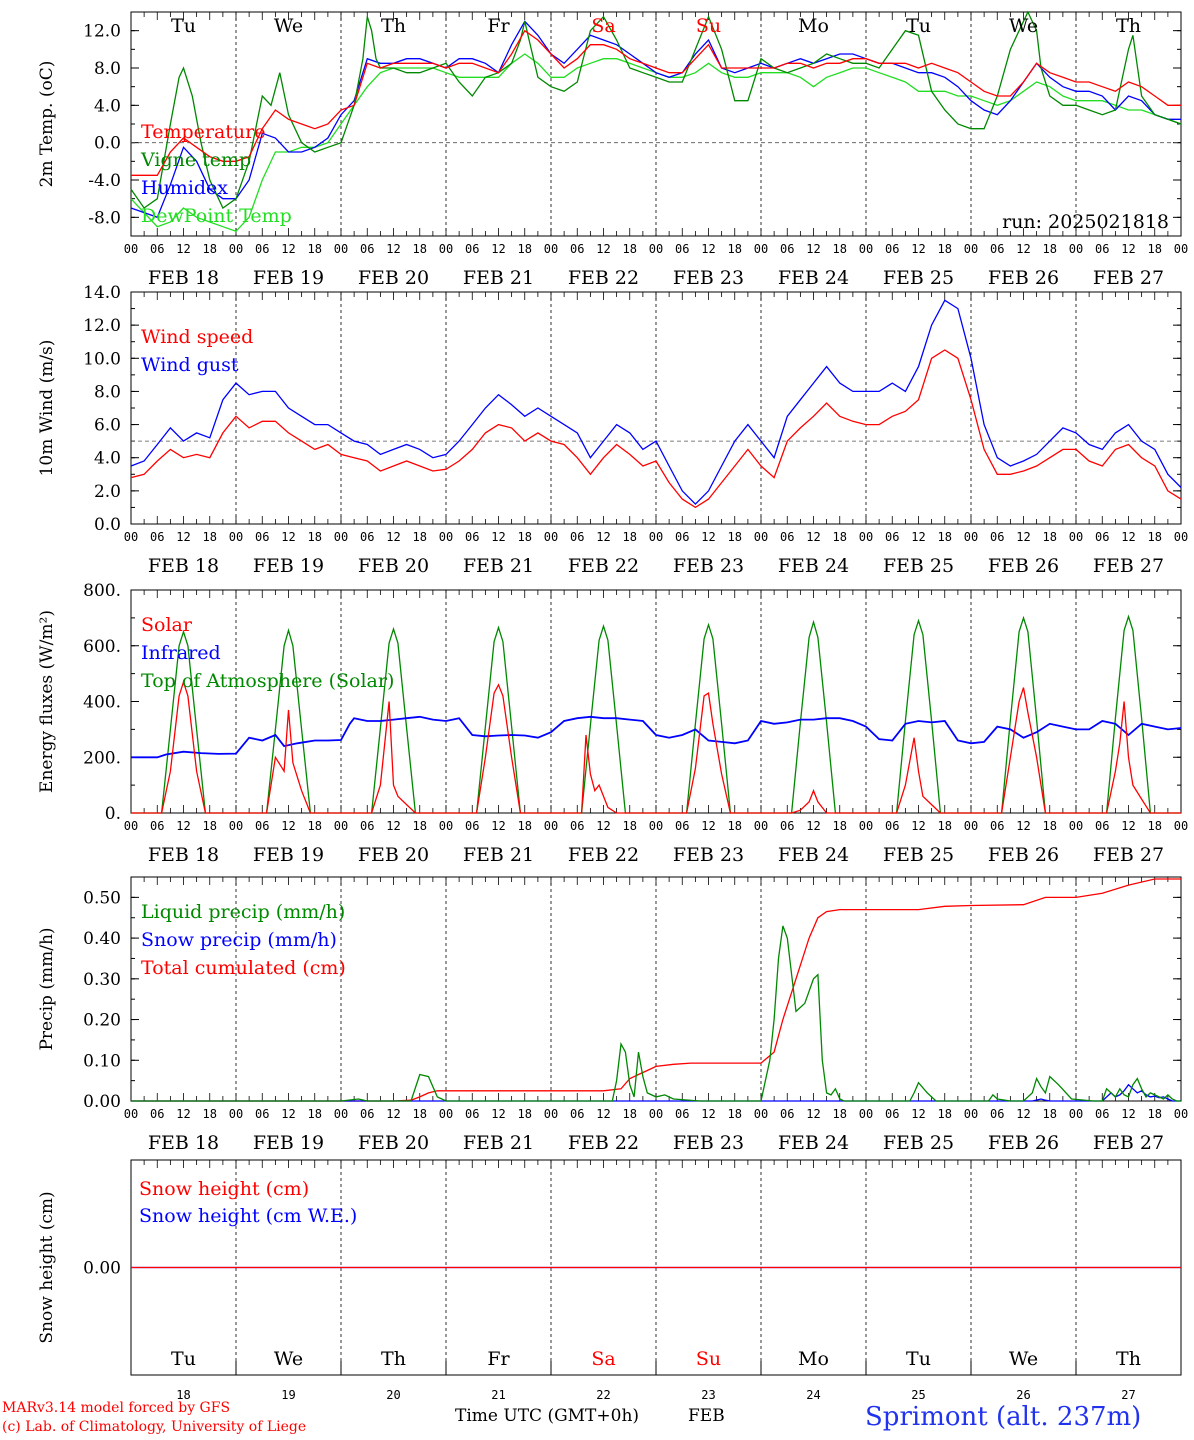 The width and height of the screenshot is (1194, 1440). I want to click on day-abbrev-bottom: Th, so click(1128, 1359).